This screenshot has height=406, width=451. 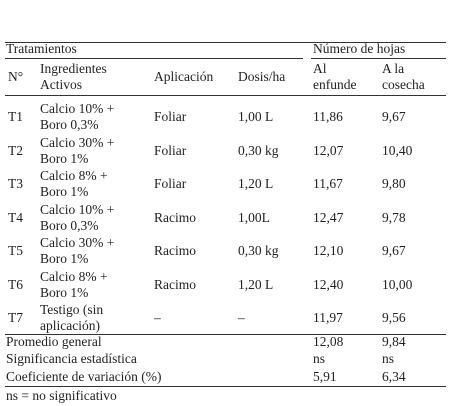 I want to click on column-header: N°, so click(x=16, y=76).